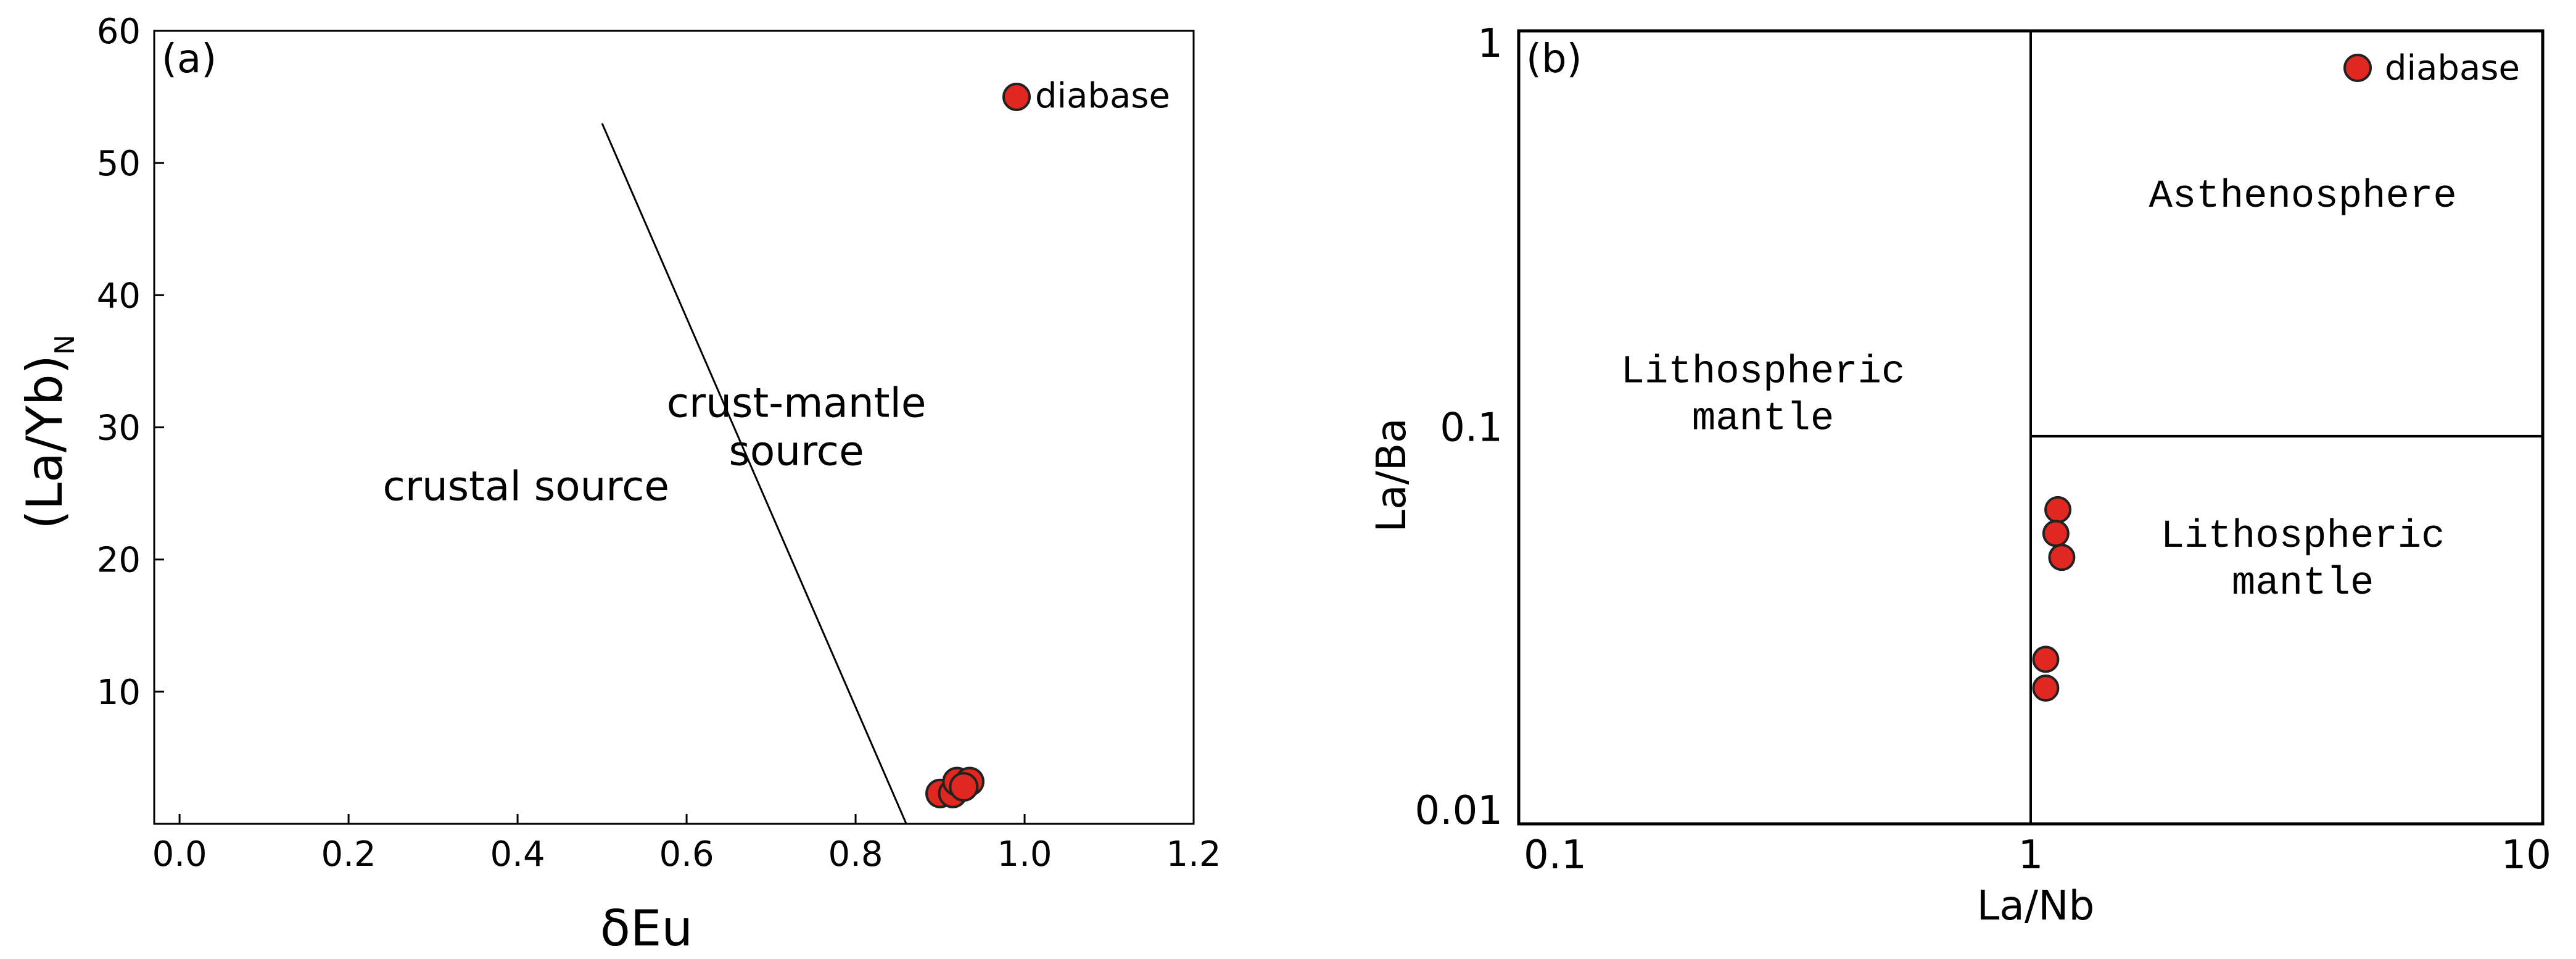 This screenshot has width=2576, height=959. What do you see at coordinates (855, 854) in the screenshot?
I see `panel-a-x-tick-label: 0.8` at bounding box center [855, 854].